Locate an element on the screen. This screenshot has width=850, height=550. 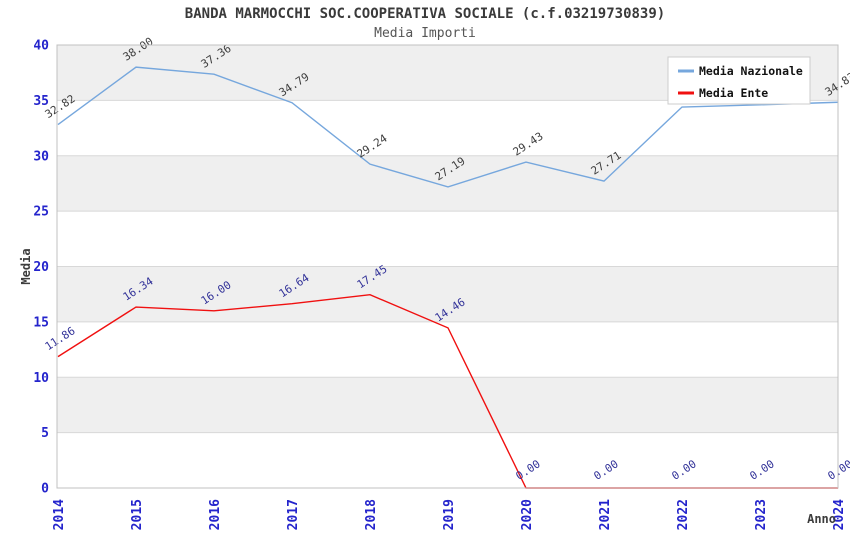
x-tick-label: 2022 is located at coordinates (683, 514).